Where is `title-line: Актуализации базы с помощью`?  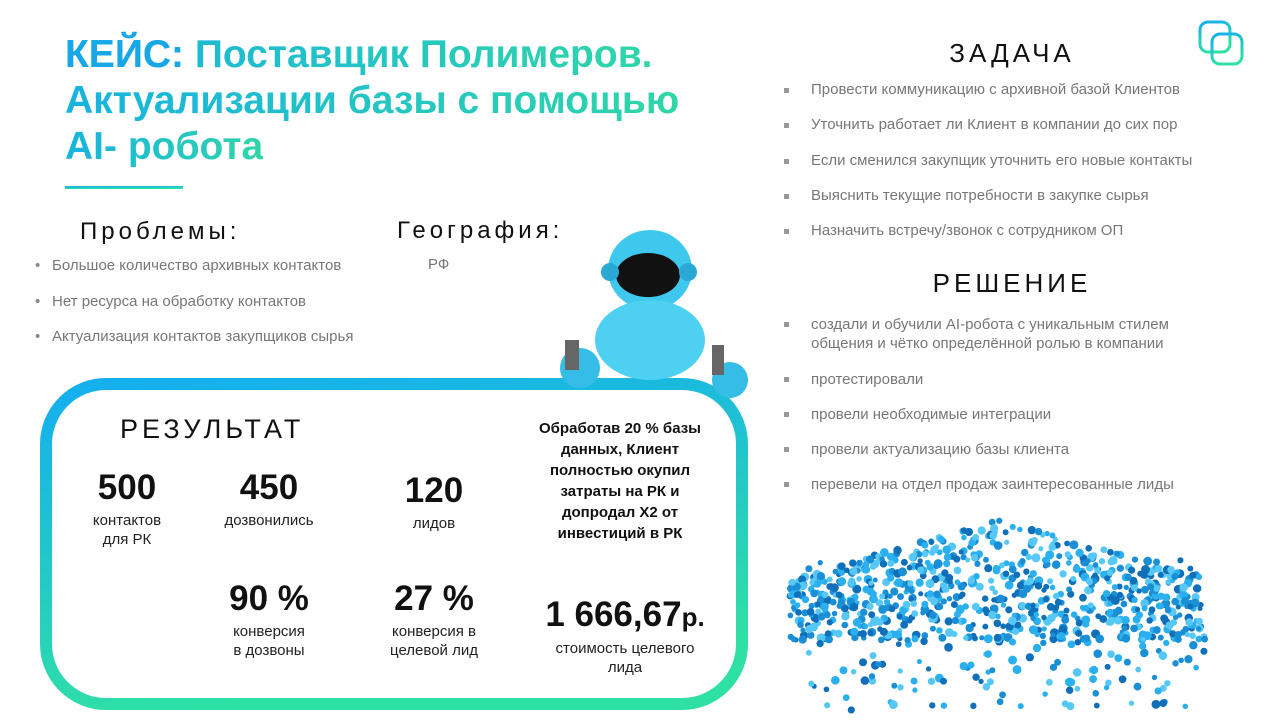 title-line: Актуализации базы с помощью is located at coordinates (372, 100).